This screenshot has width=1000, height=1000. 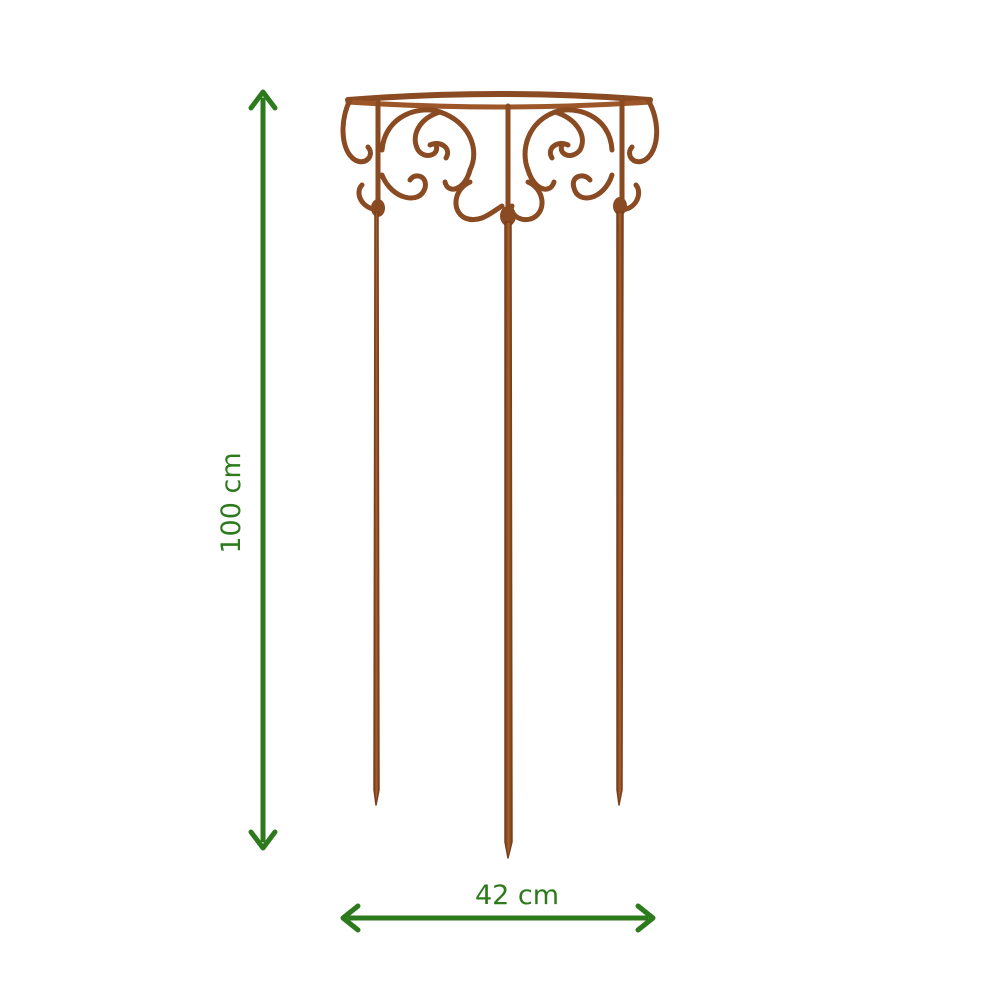 What do you see at coordinates (645, 918) in the screenshot?
I see `width-arrowhead-right` at bounding box center [645, 918].